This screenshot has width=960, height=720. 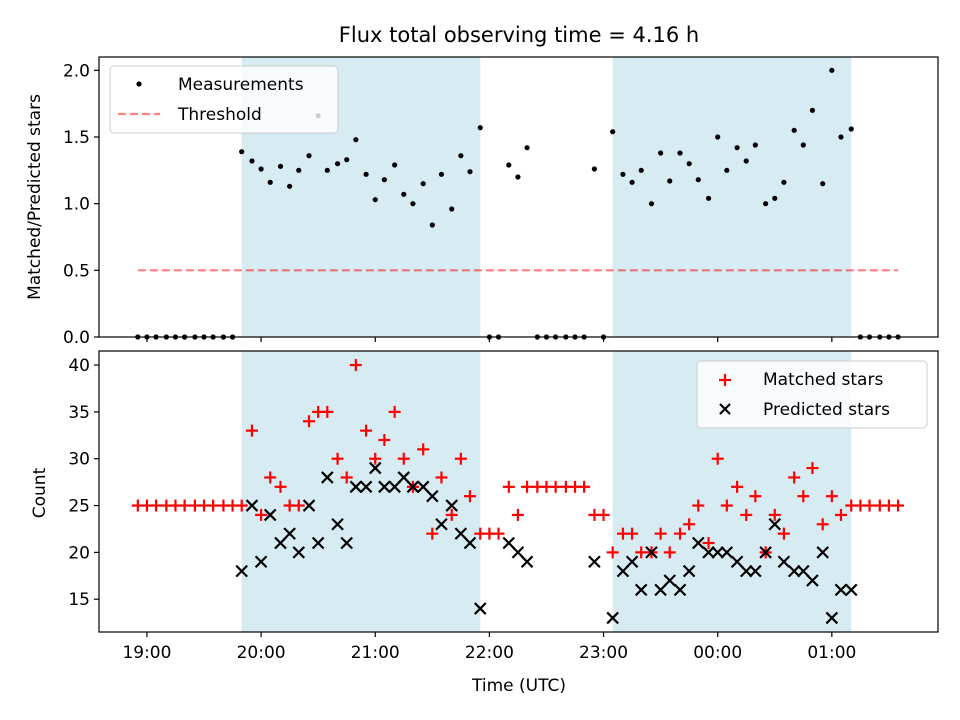 What do you see at coordinates (139, 84) in the screenshot?
I see `measurements-legend-marker` at bounding box center [139, 84].